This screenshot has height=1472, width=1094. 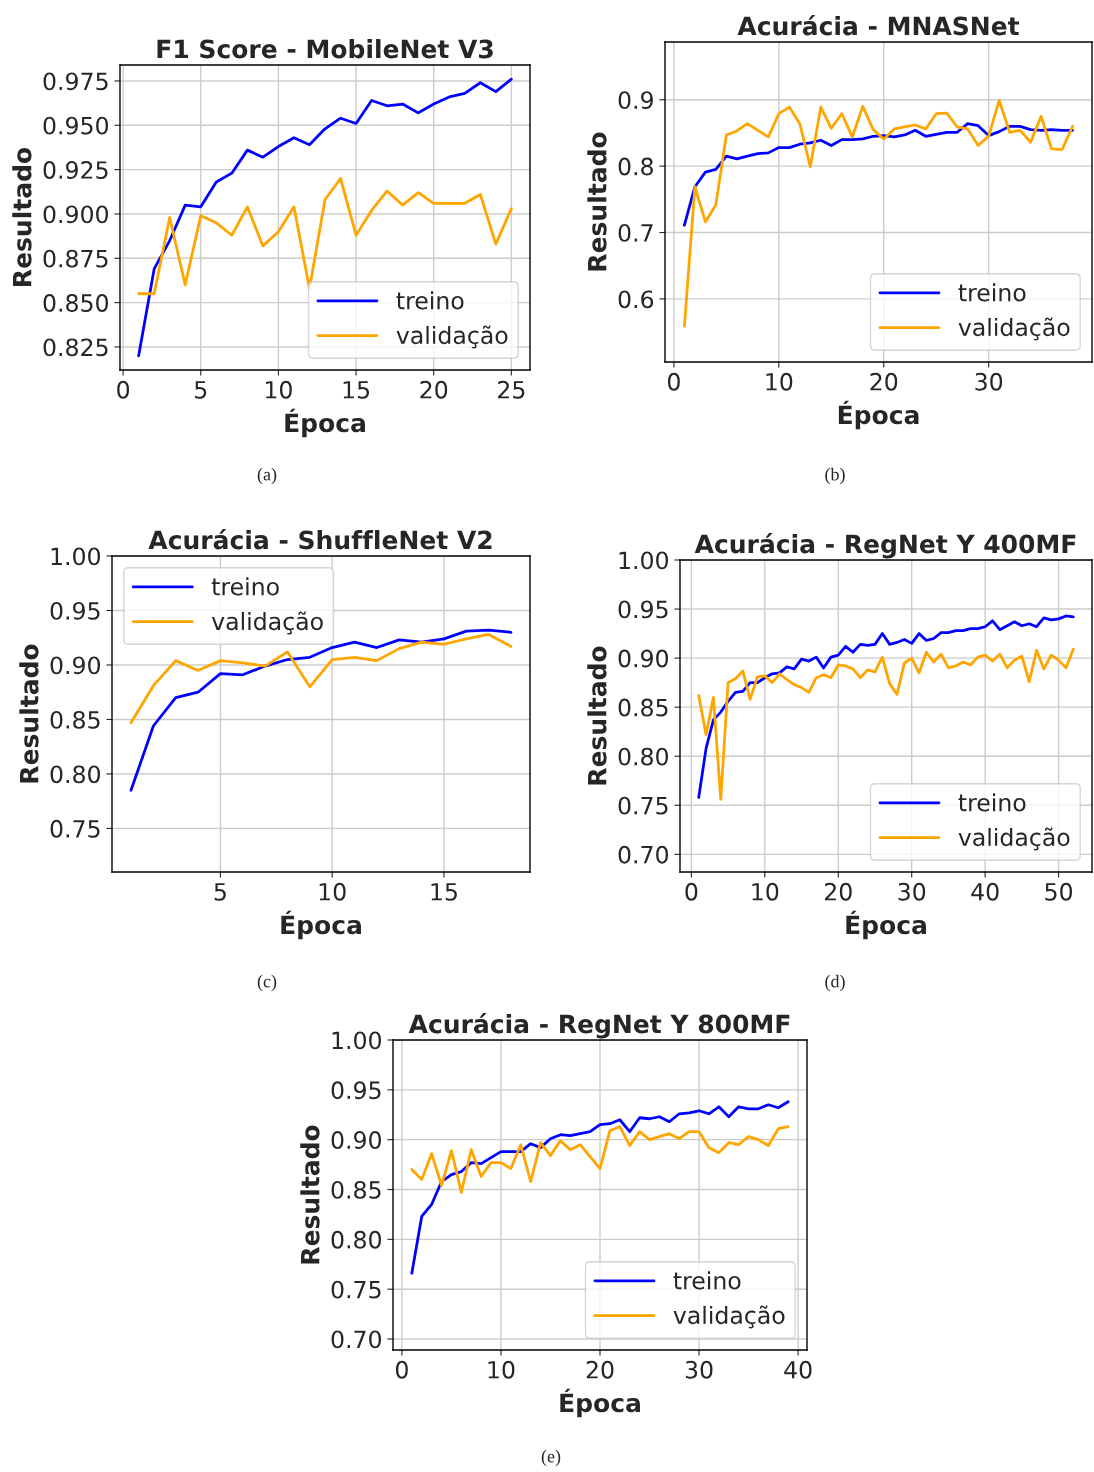 I want to click on y-tick-label: 0.6, so click(x=636, y=299).